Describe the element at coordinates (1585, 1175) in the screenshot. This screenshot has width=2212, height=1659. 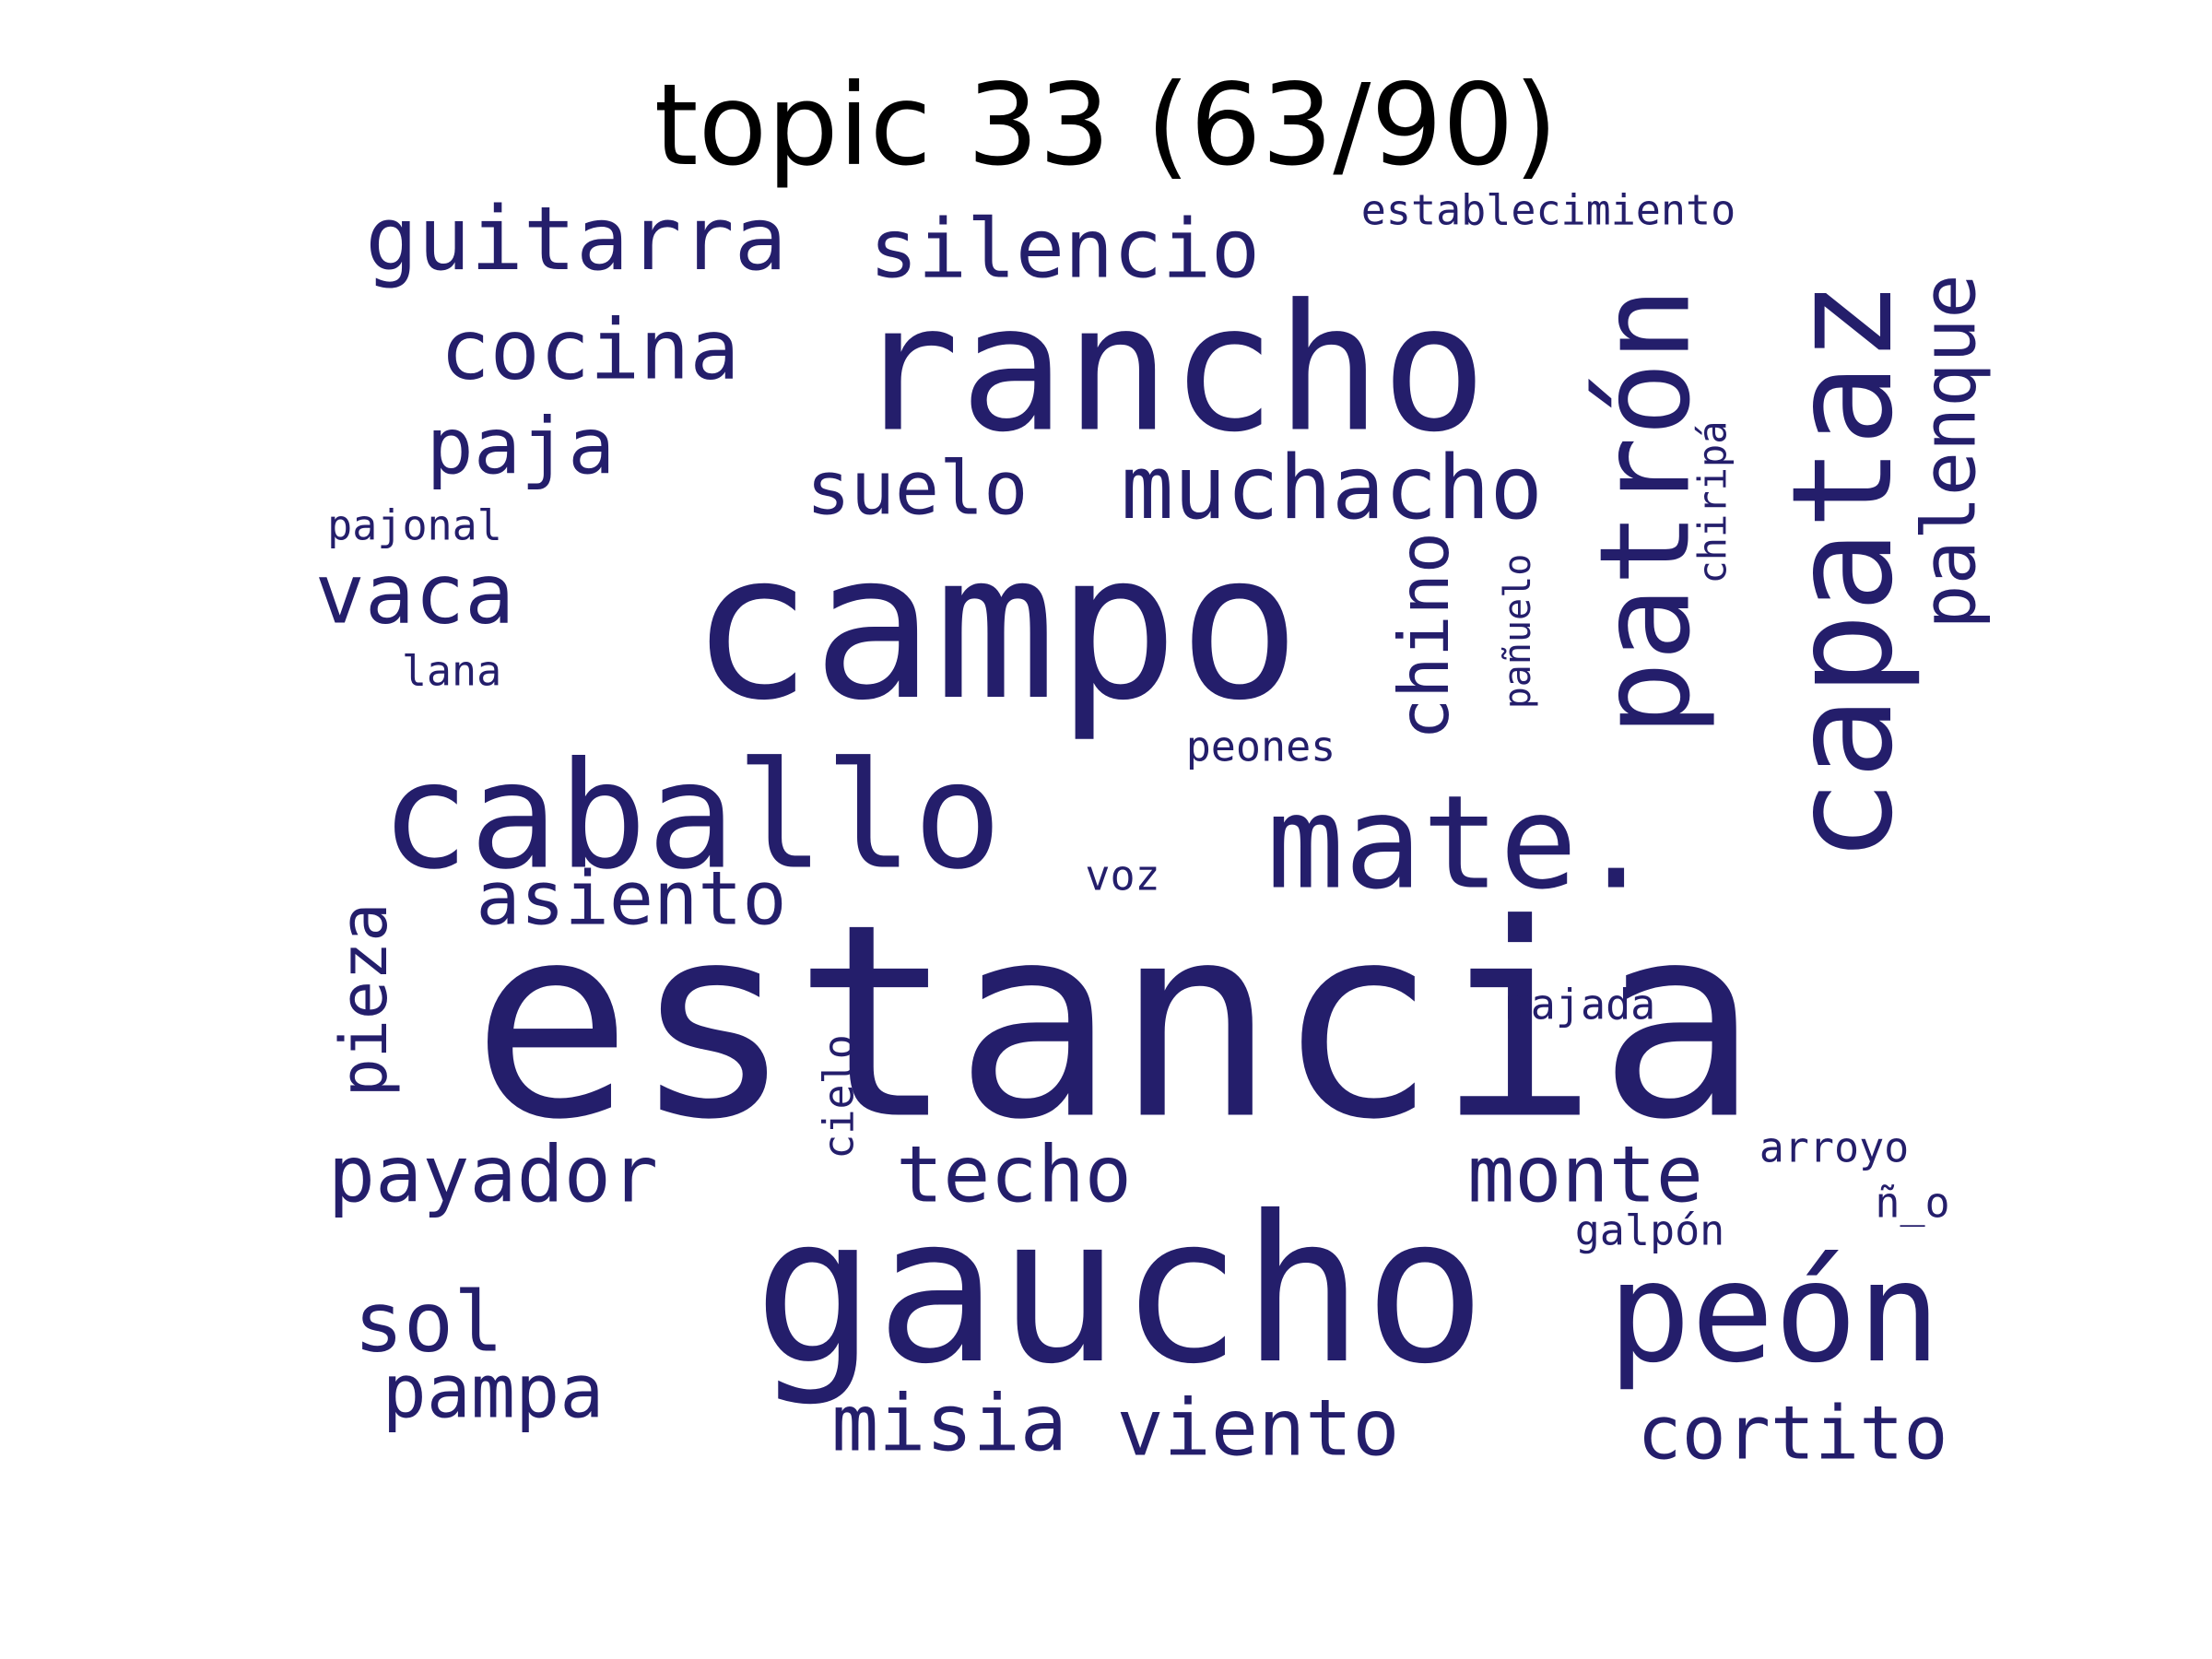
I see `cloud-word-monte: monte` at that location.